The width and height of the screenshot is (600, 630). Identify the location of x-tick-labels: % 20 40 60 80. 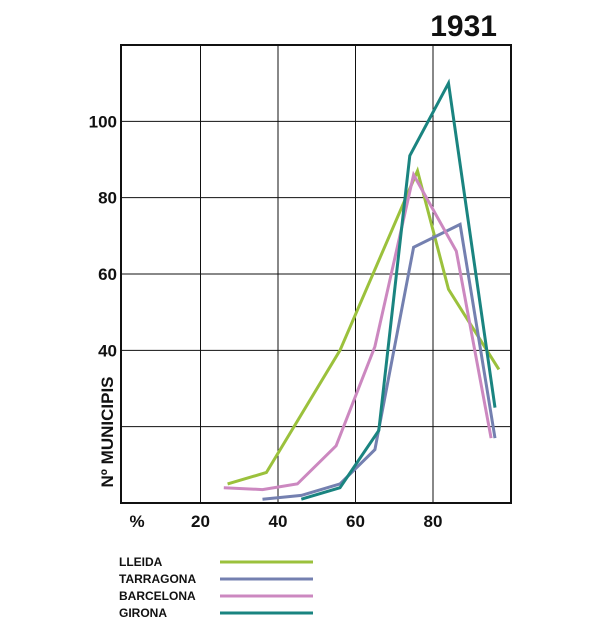
(285, 521).